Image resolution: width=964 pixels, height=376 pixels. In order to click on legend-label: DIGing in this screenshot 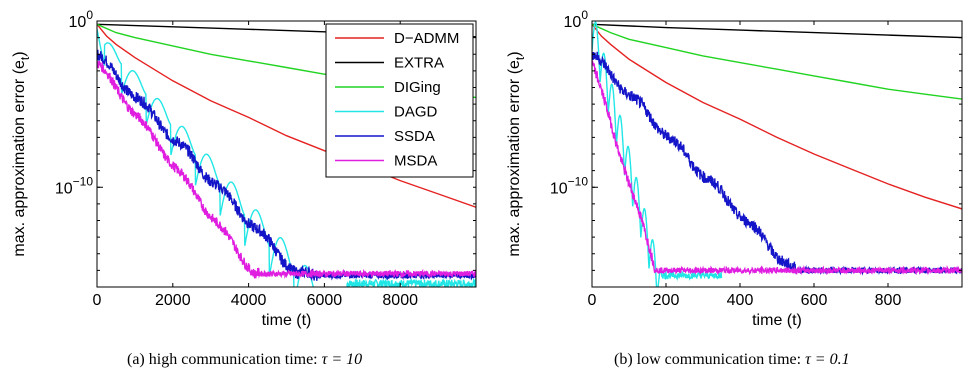, I will do `click(417, 87)`.